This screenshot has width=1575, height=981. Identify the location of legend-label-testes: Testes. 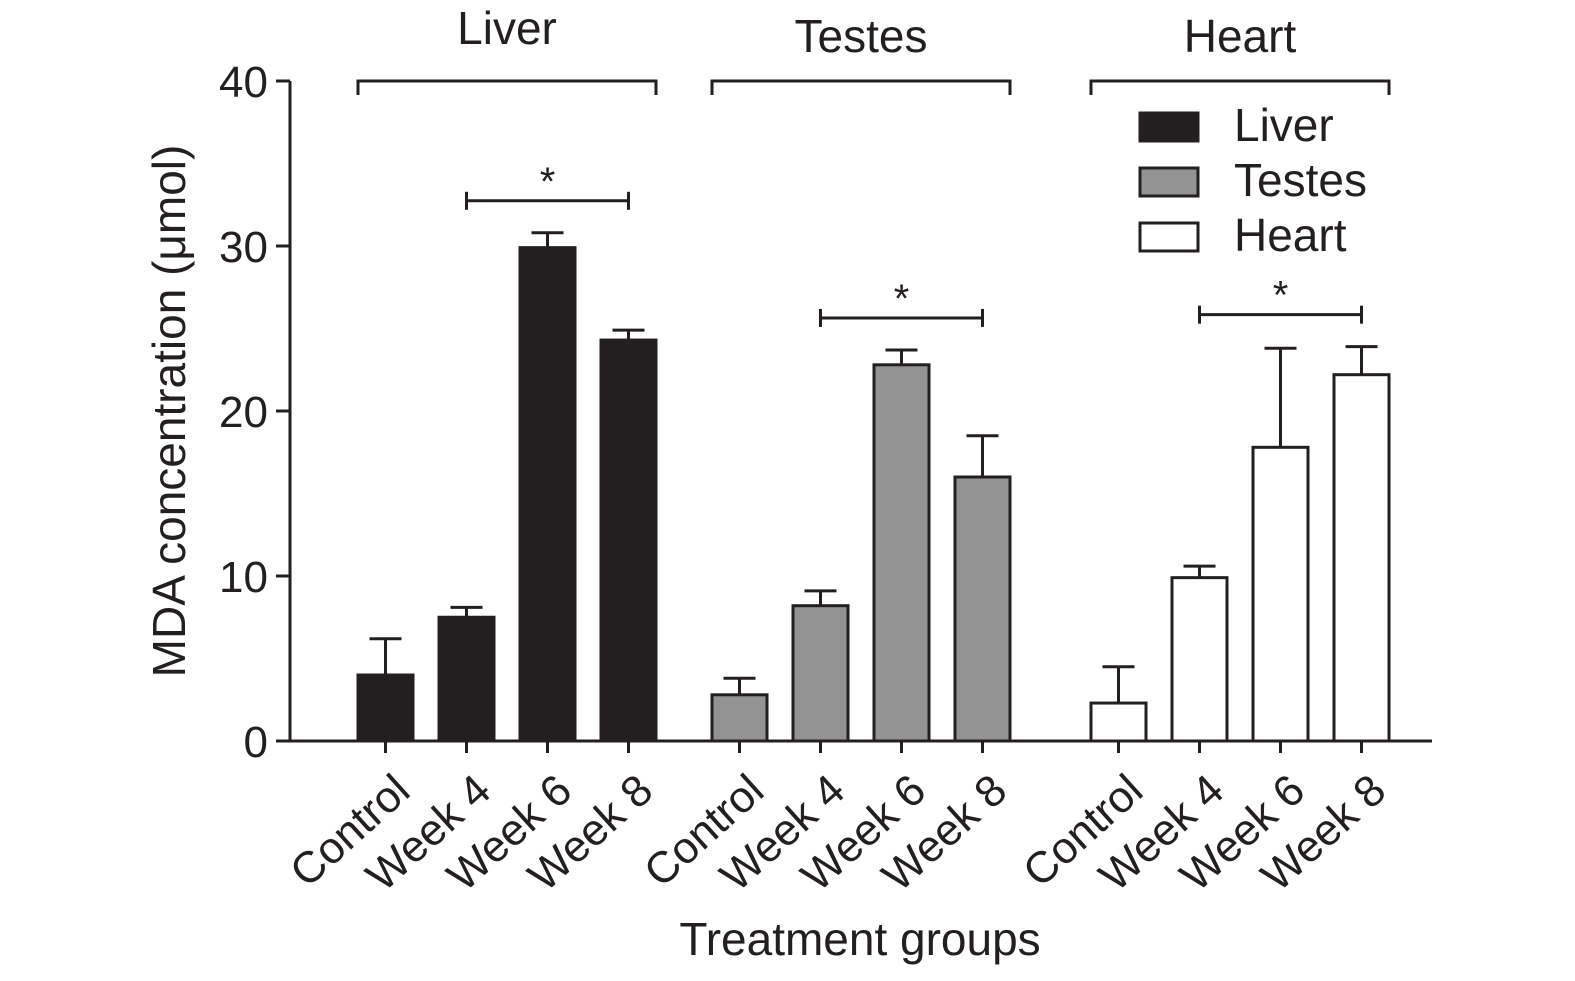
(1300, 180).